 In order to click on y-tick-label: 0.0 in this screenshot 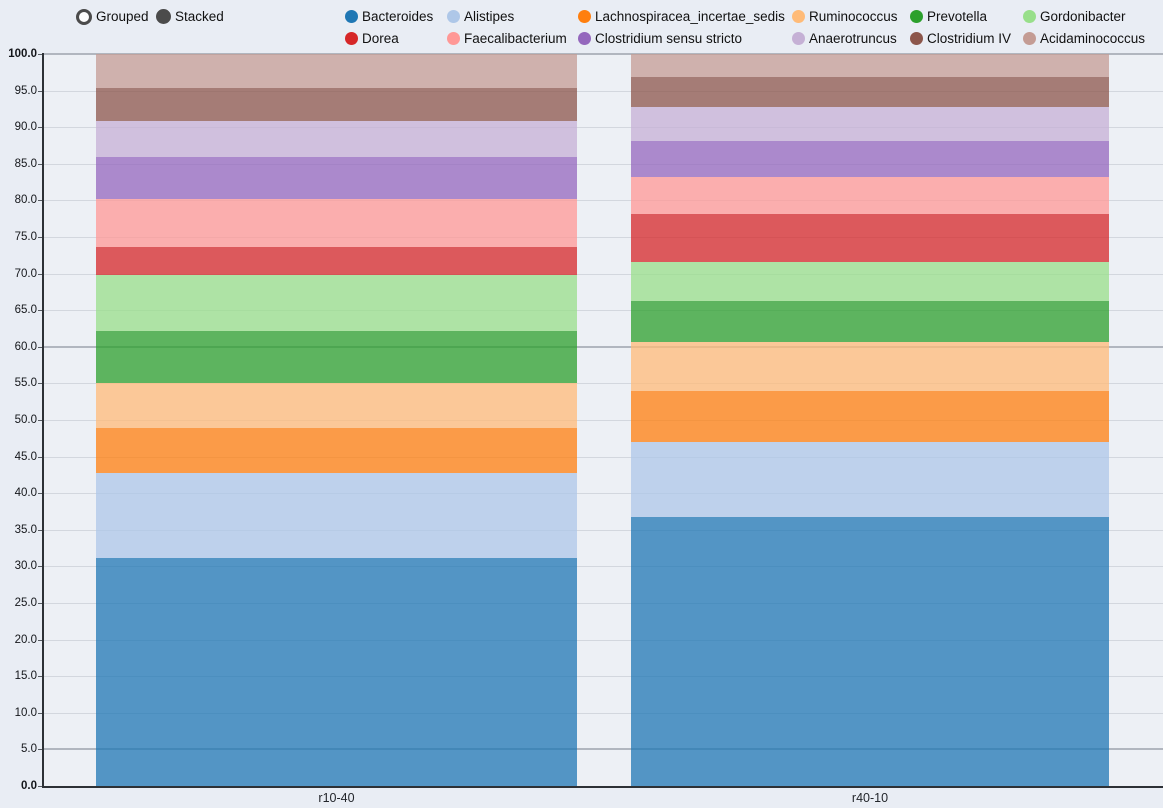, I will do `click(29, 786)`.